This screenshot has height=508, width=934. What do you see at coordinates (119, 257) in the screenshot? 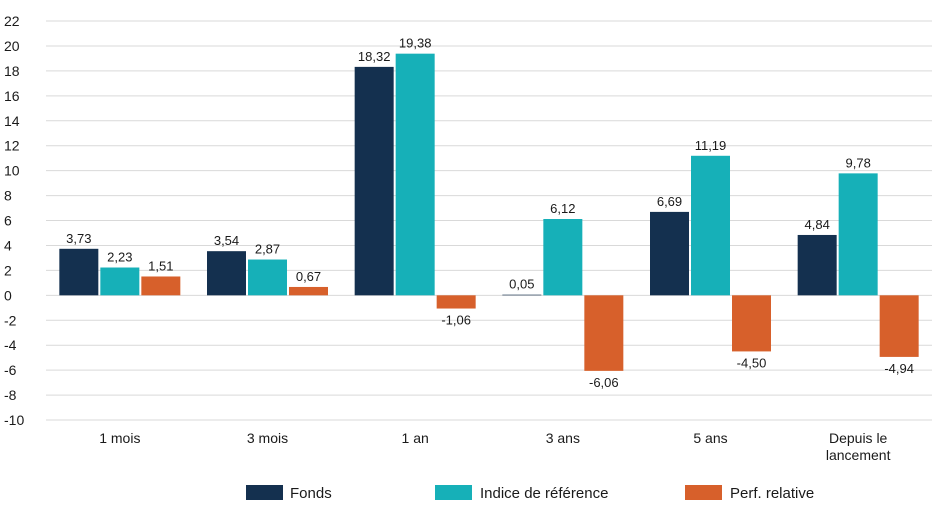
I see `data-label: 2,23` at bounding box center [119, 257].